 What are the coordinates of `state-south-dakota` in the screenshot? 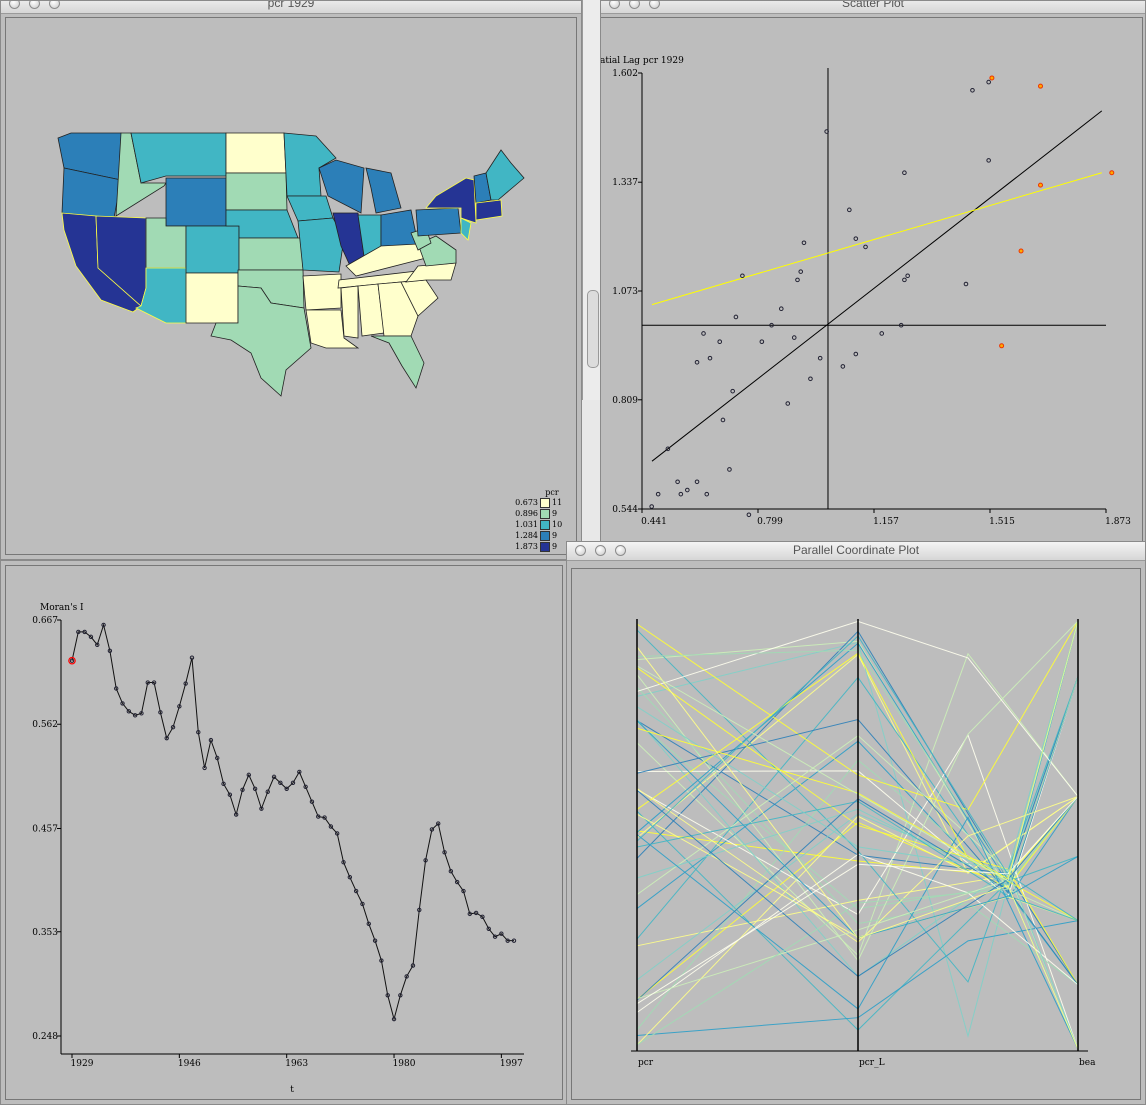 It's located at (256, 191).